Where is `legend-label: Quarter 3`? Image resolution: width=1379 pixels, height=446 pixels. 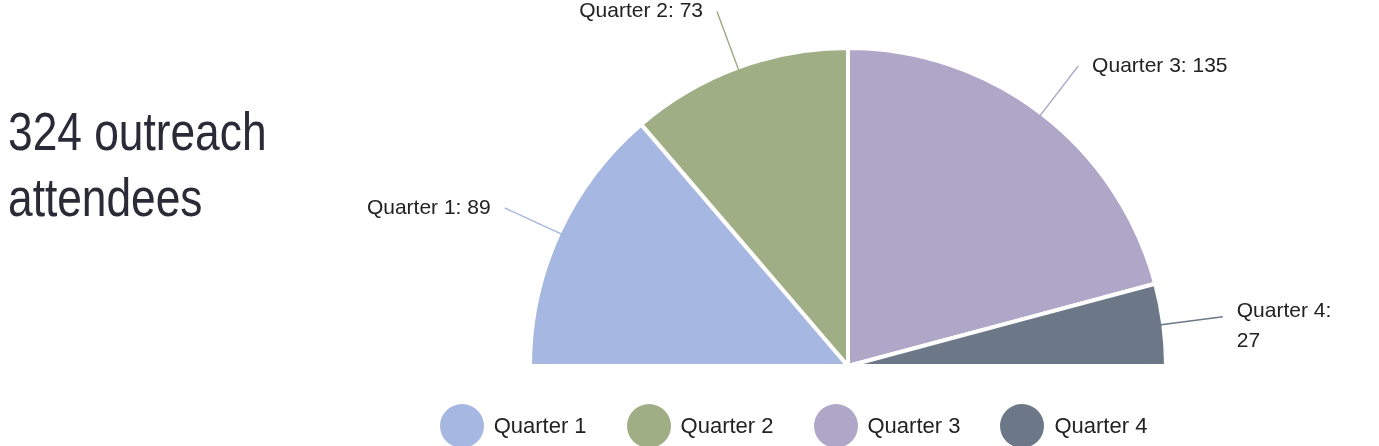
legend-label: Quarter 3 is located at coordinates (914, 426).